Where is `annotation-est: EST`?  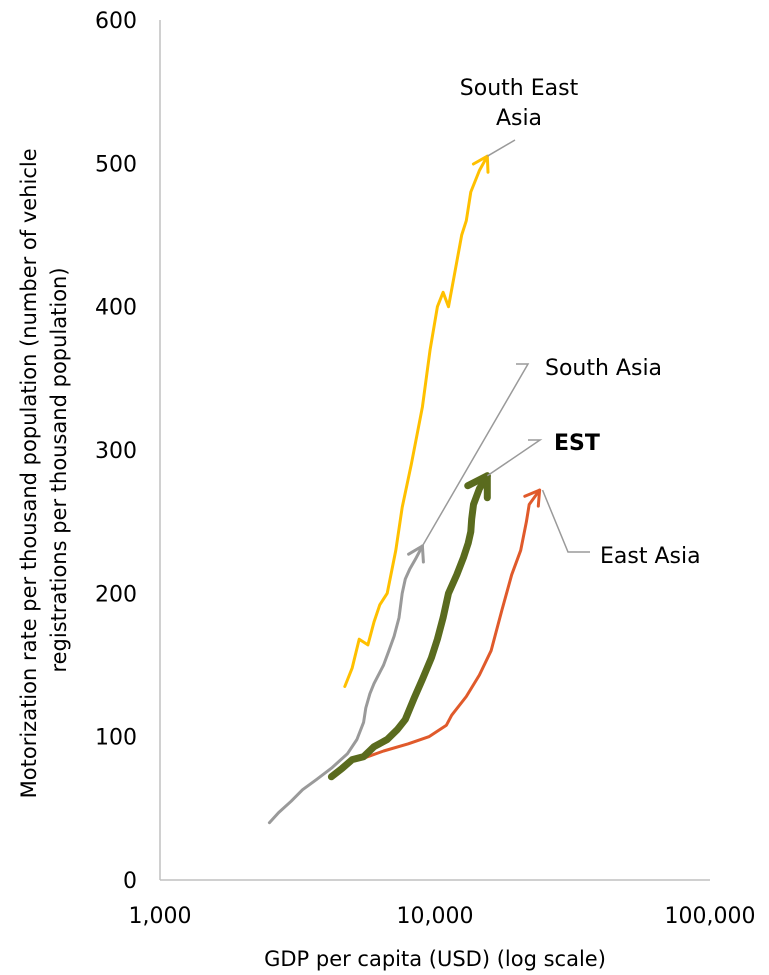 annotation-est: EST is located at coordinates (577, 443).